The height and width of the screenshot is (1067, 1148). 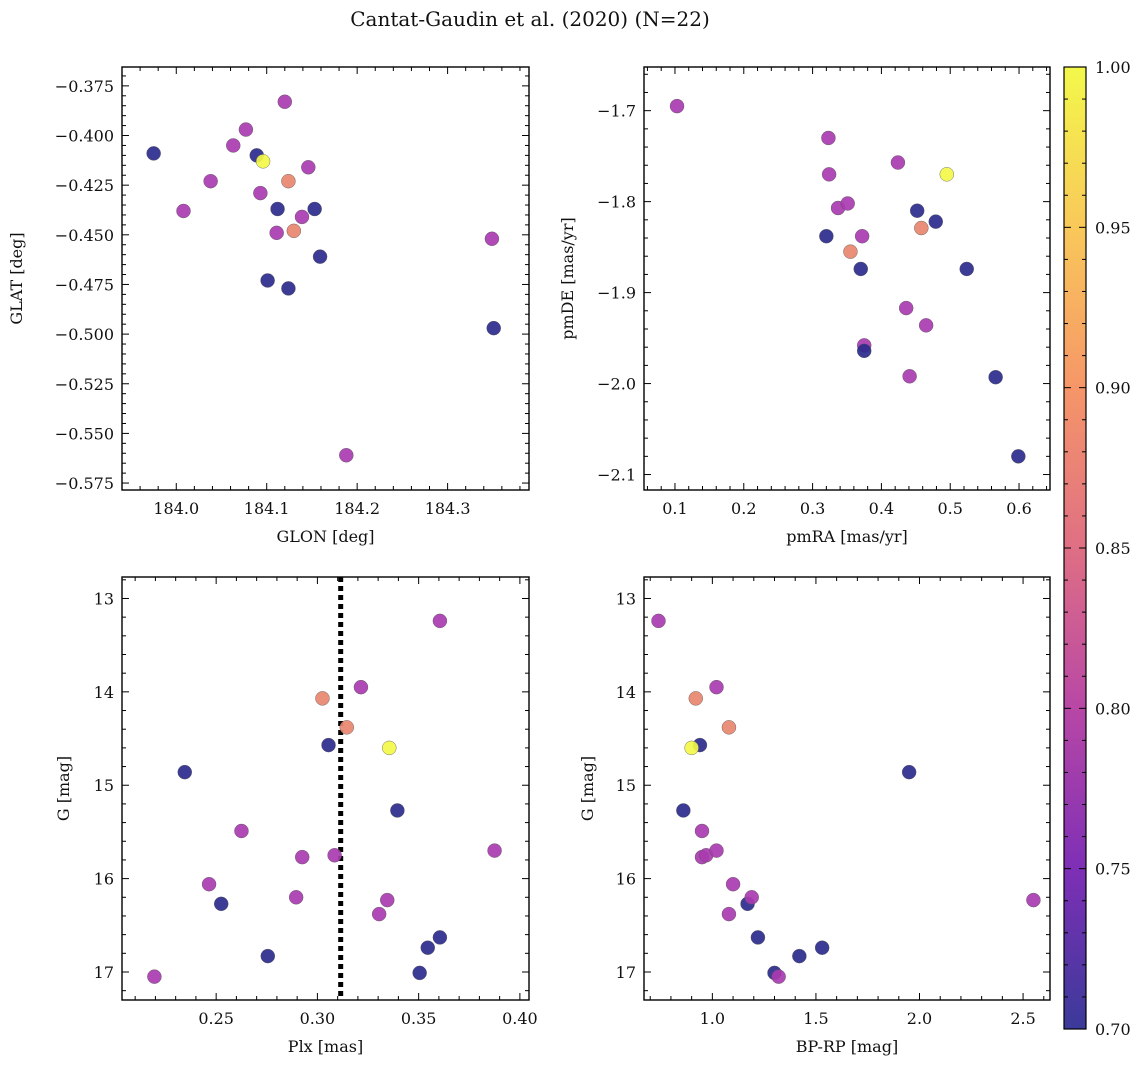 I want to click on y-tick-label: 14, so click(x=626, y=692).